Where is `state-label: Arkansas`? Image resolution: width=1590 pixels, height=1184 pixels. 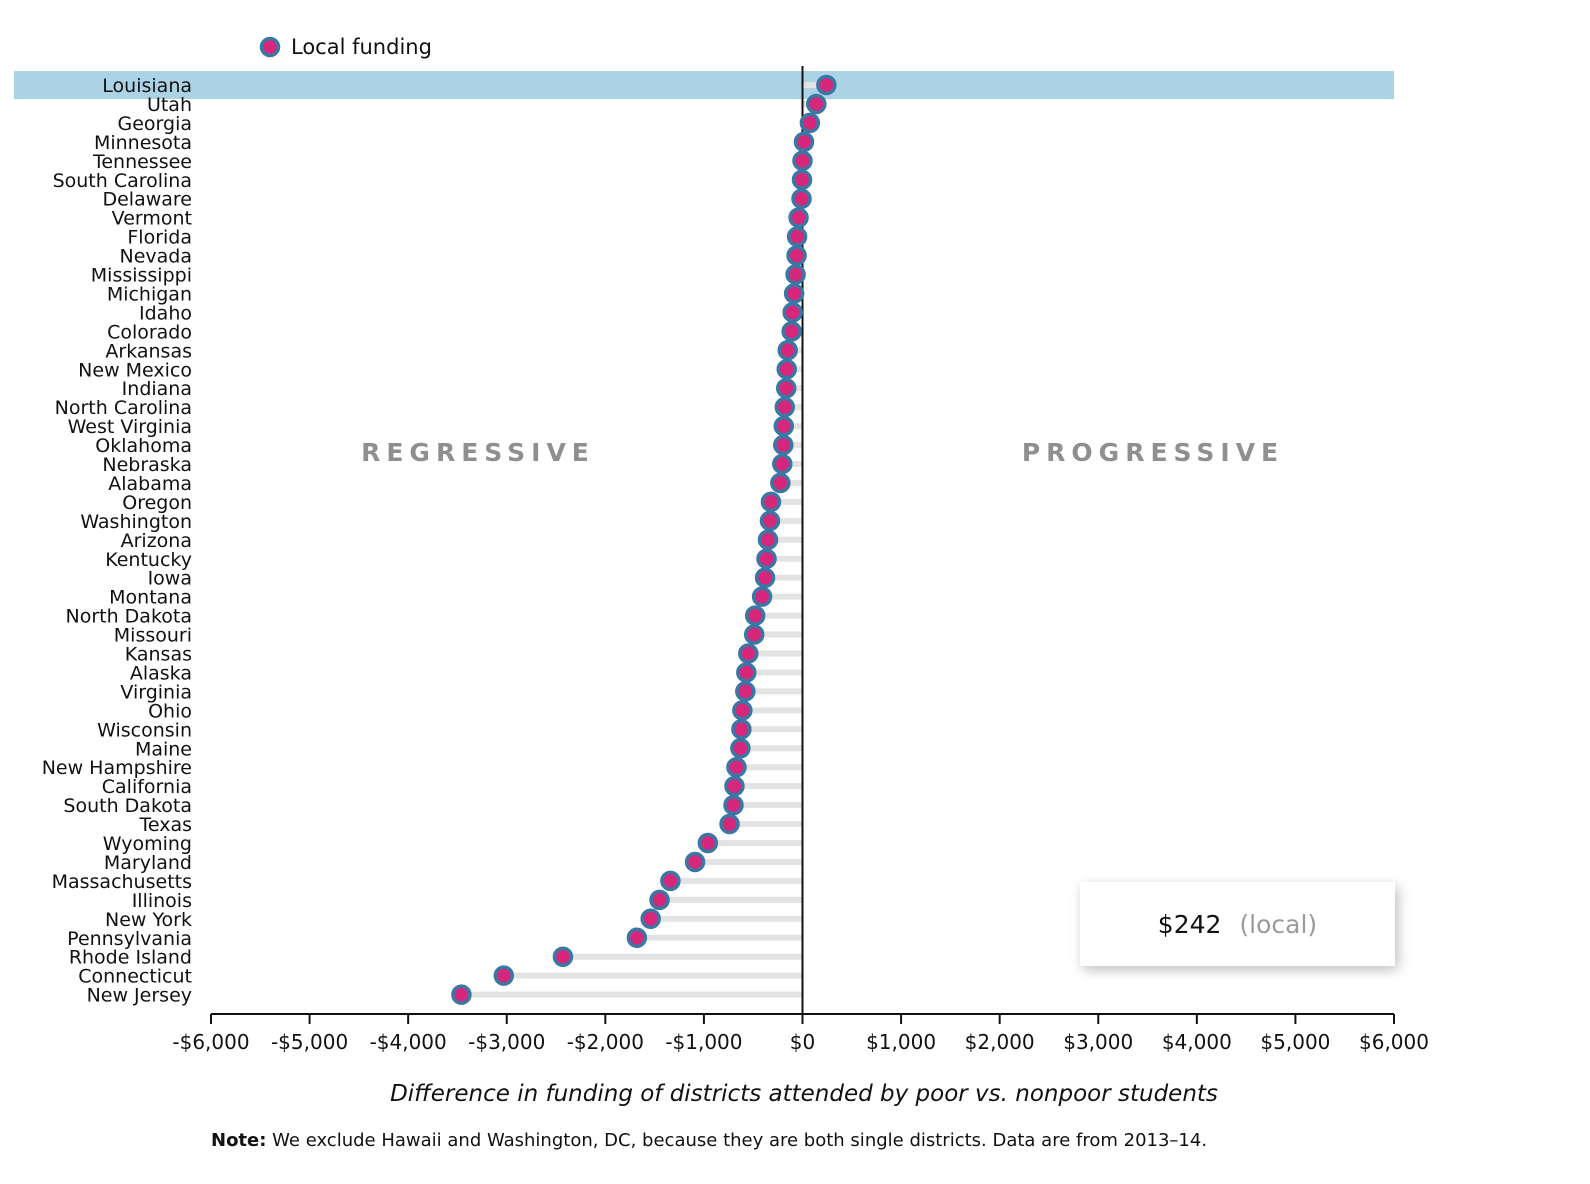 state-label: Arkansas is located at coordinates (148, 351).